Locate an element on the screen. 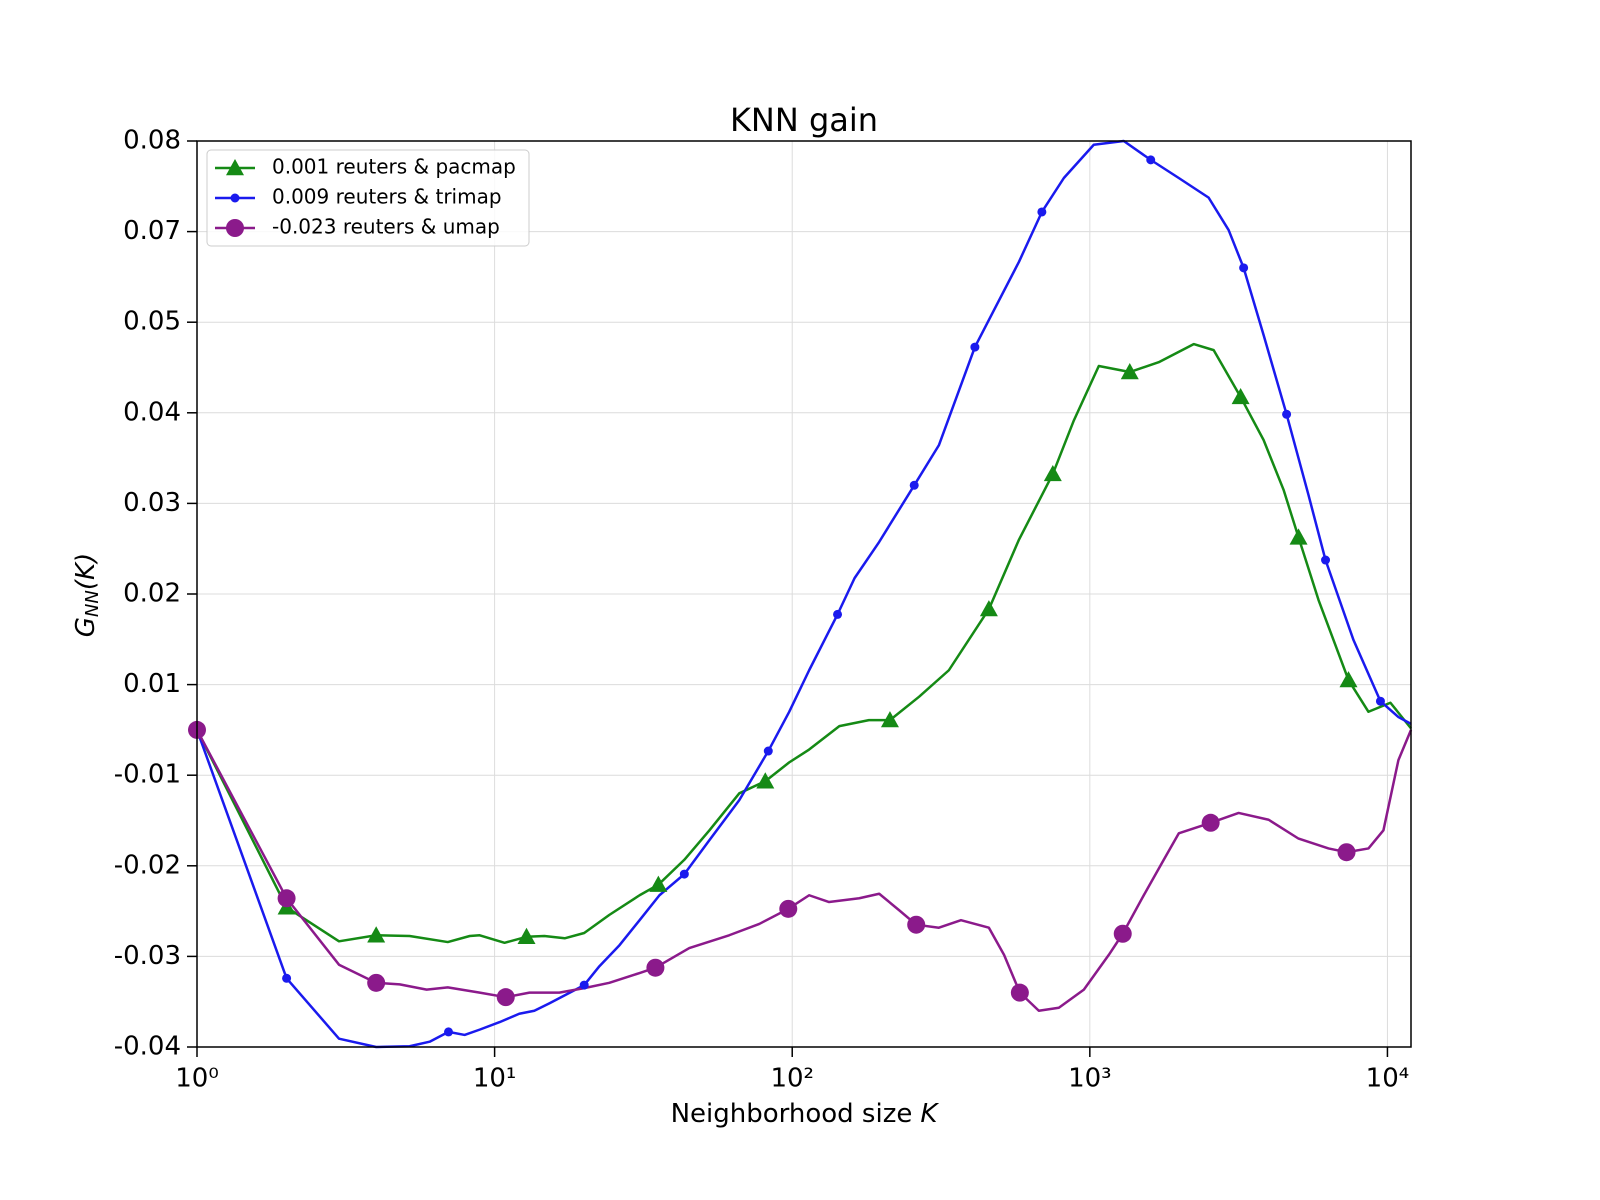  x-tick-label: 10³ is located at coordinates (1090, 1079).